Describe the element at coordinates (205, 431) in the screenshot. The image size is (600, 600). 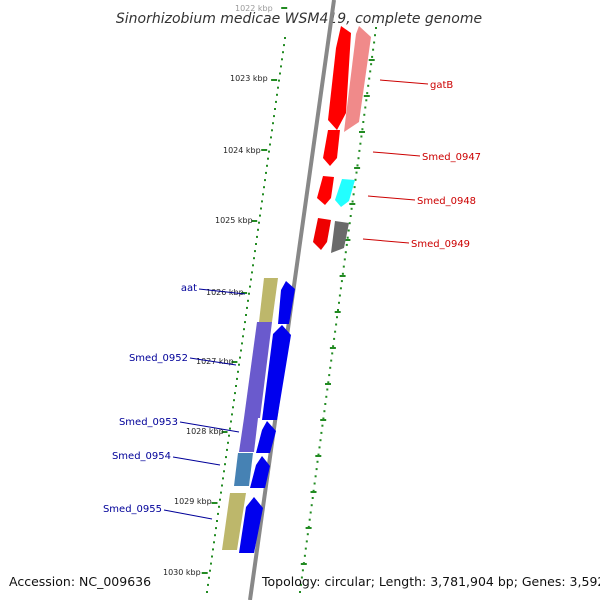
I see `tick-label-1028: 1028 kbp` at that location.